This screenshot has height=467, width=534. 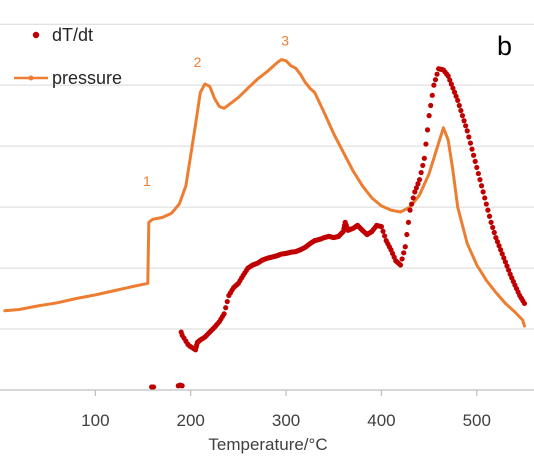 What do you see at coordinates (267, 409) in the screenshot?
I see `axis-layer: 100 200 300 400 500` at bounding box center [267, 409].